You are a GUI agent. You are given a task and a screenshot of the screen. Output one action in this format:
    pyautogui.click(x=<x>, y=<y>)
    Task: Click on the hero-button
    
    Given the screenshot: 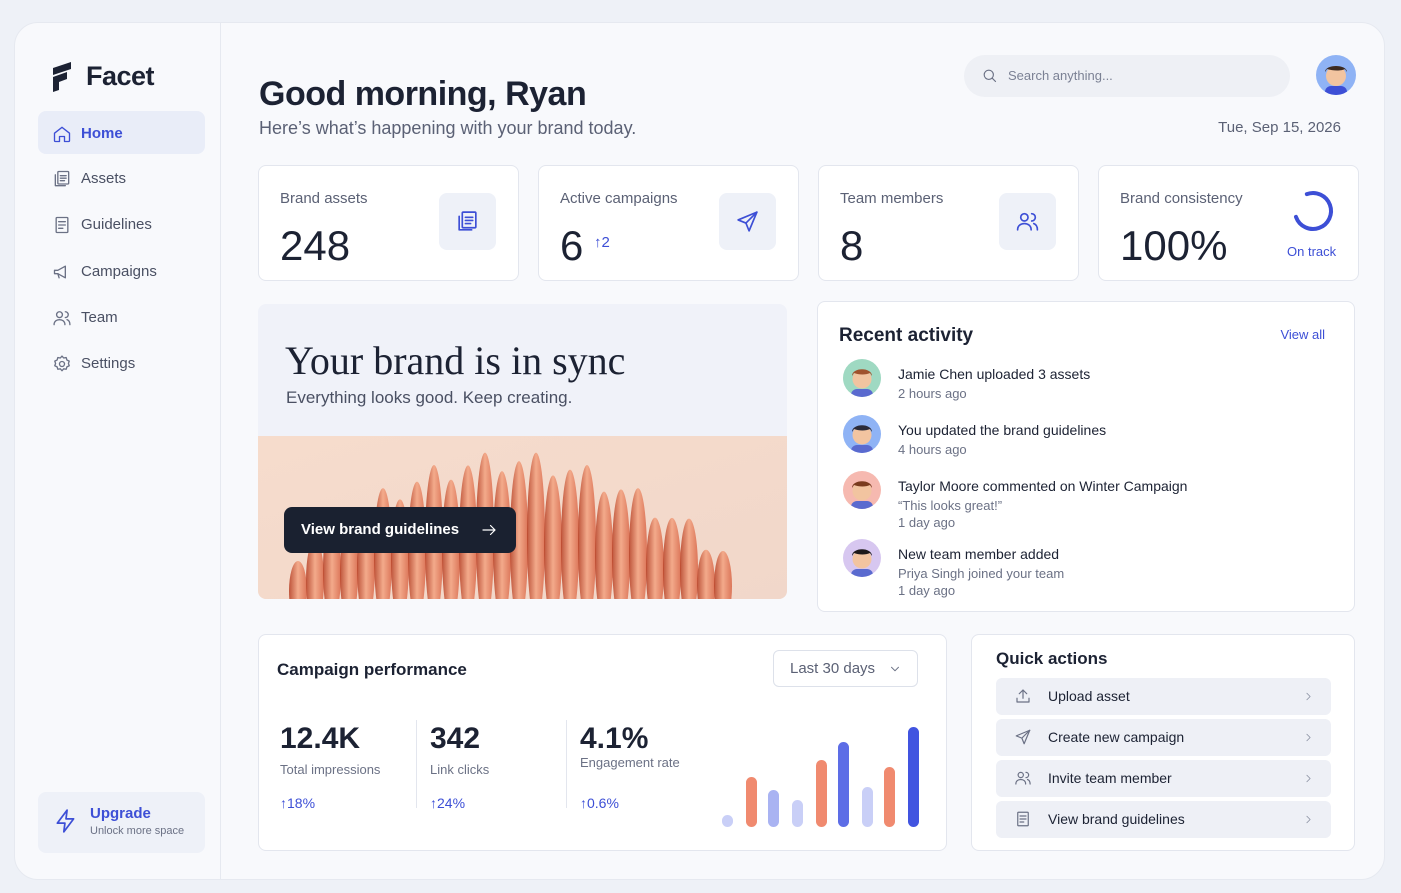 What is the action you would take?
    pyautogui.click(x=400, y=530)
    